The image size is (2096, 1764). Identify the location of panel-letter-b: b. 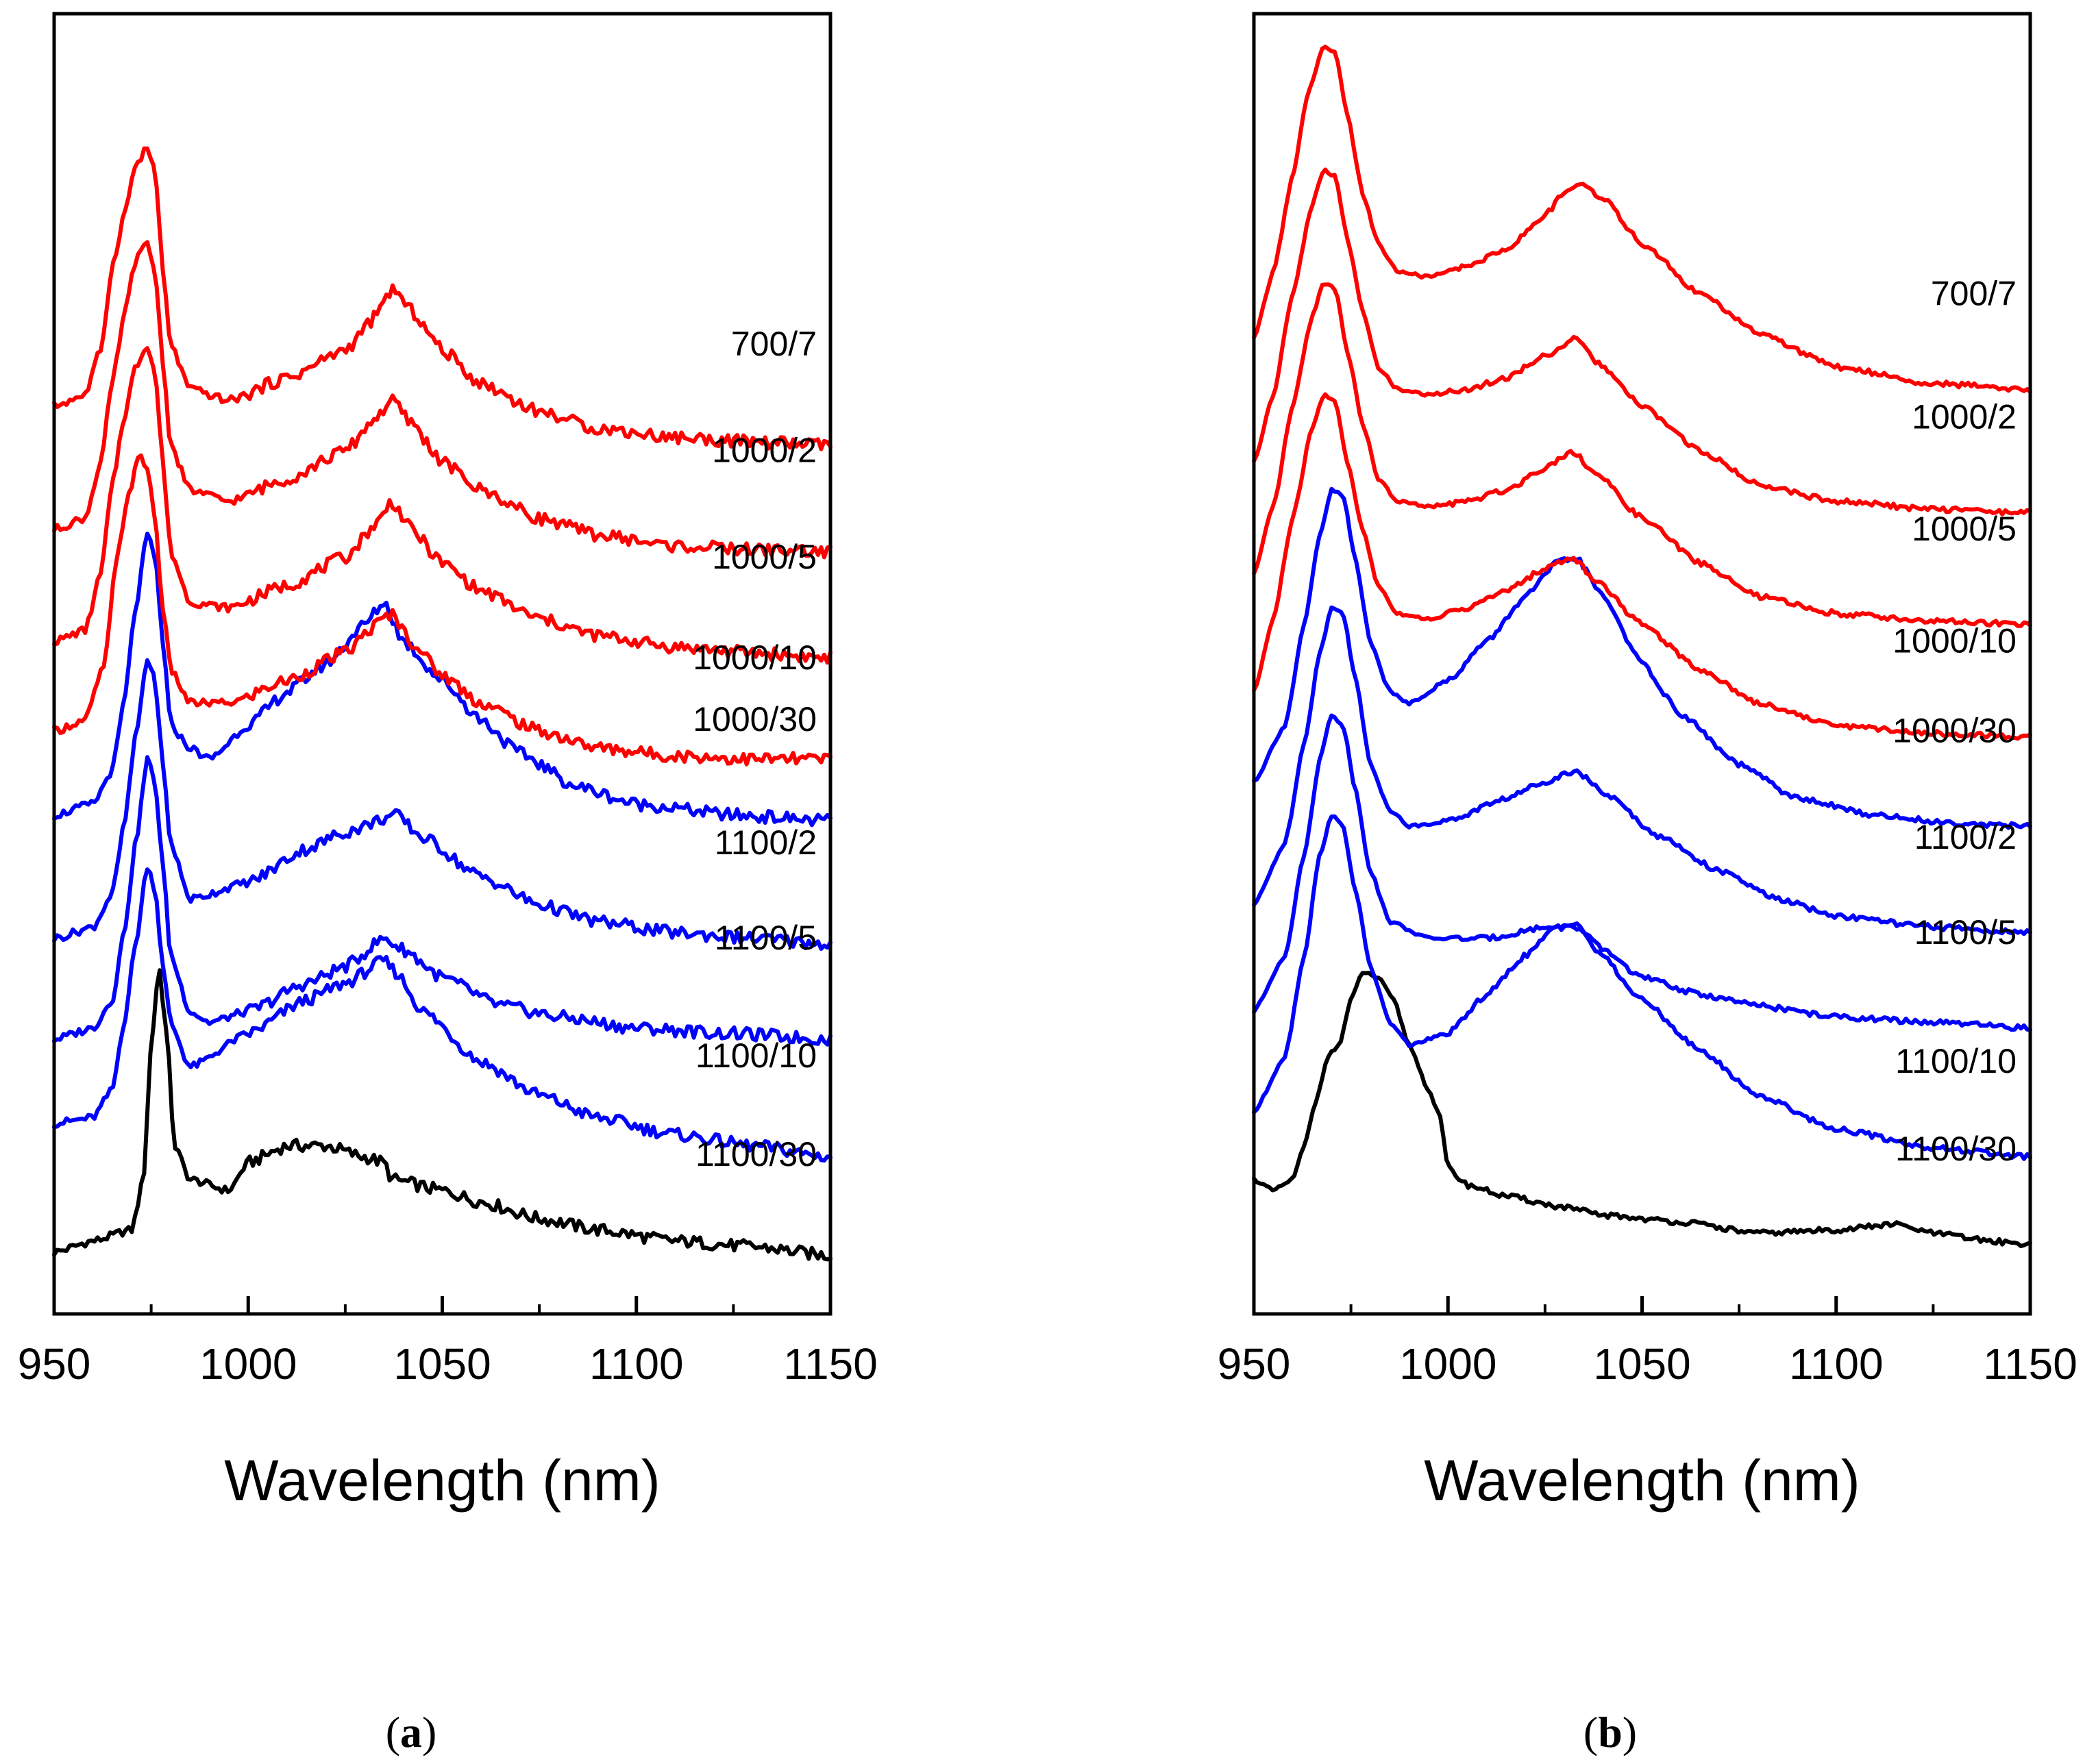
(1610, 1732).